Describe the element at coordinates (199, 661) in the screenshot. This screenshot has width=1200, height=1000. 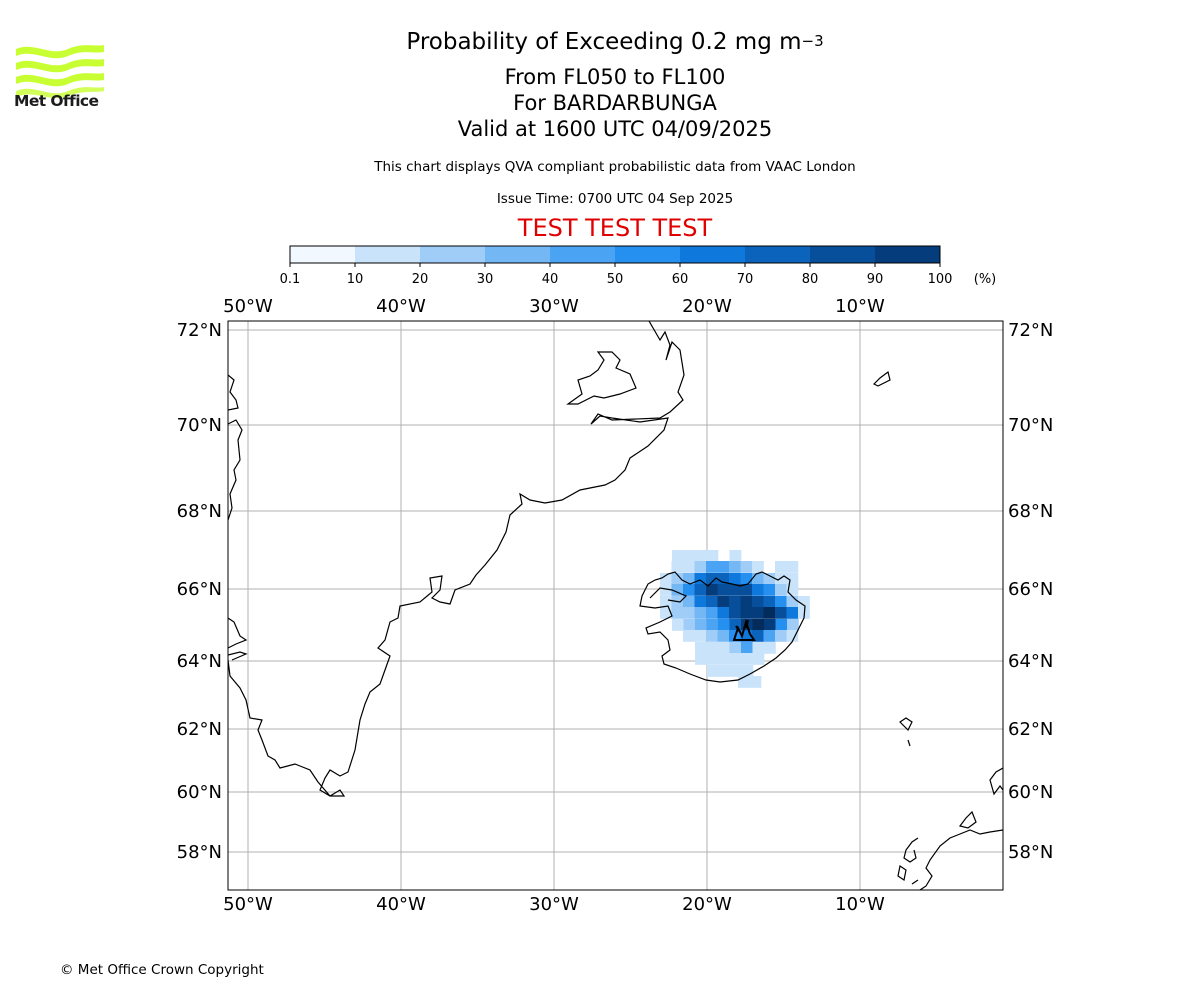
I see `lat-label-left: 64°N` at that location.